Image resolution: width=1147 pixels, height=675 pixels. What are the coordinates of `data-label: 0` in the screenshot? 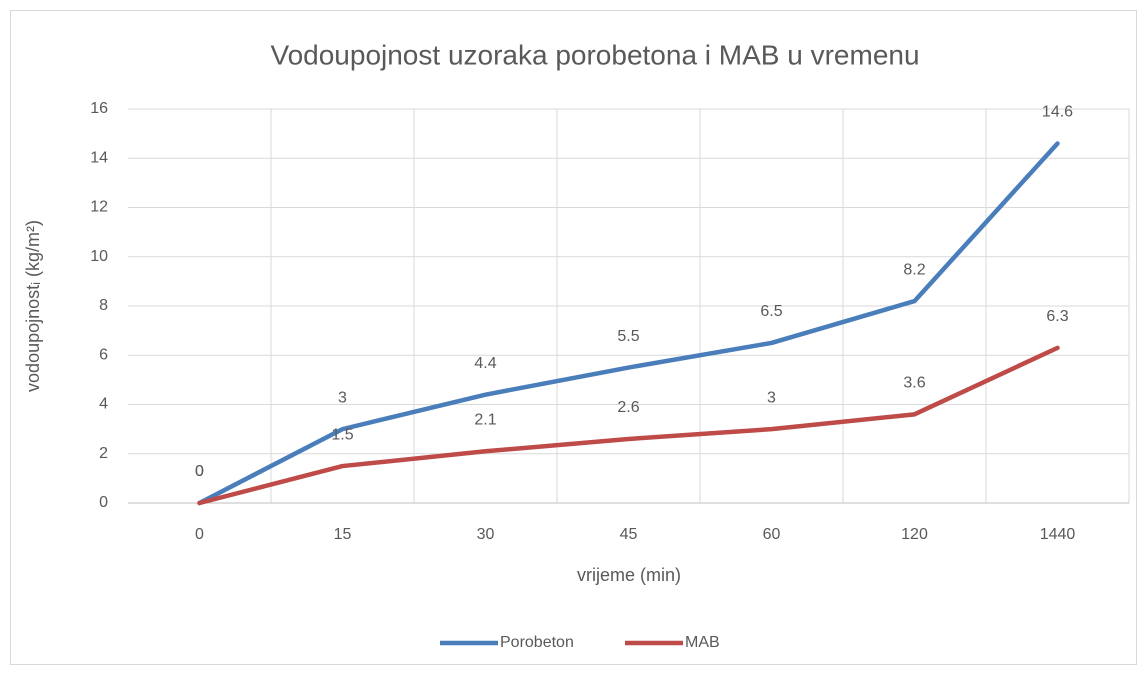 It's located at (199, 471).